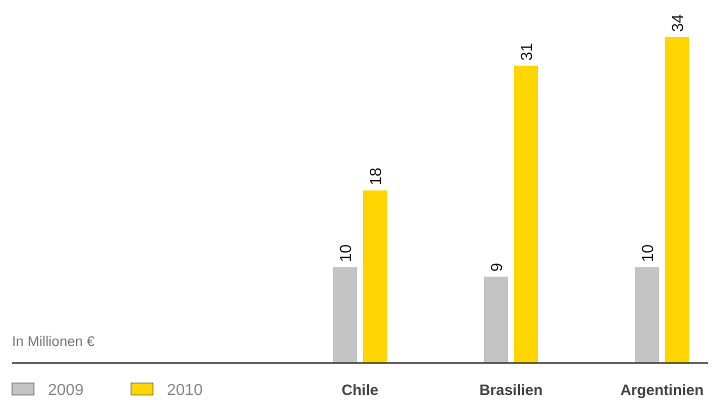 The image size is (724, 400). I want to click on data-label: 9, so click(497, 267).